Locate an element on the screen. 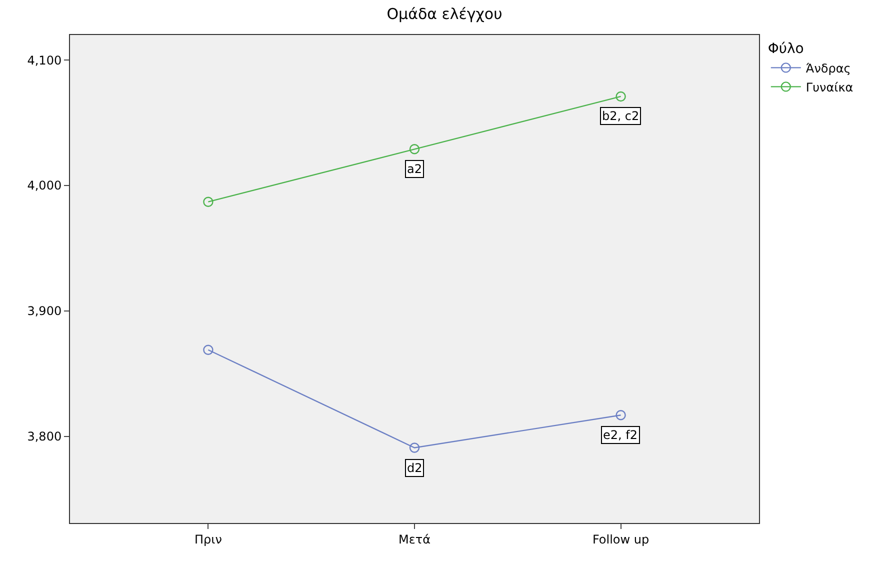 The image size is (889, 563). y-tick-label: 3,900 is located at coordinates (44, 311).